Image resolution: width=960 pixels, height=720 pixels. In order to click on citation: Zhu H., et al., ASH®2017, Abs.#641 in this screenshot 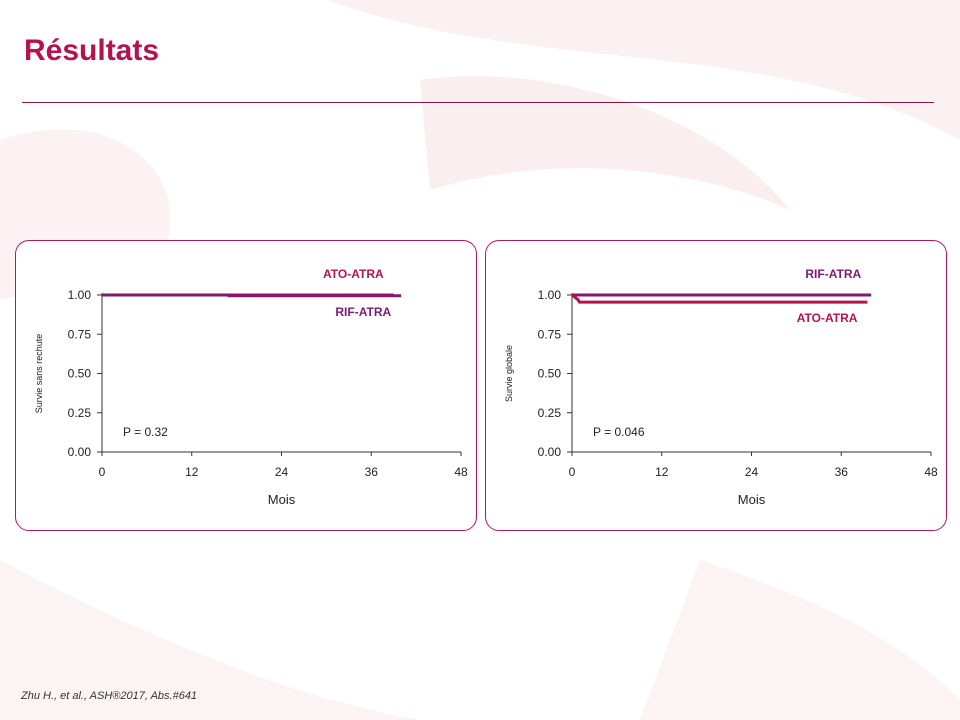, I will do `click(109, 696)`.